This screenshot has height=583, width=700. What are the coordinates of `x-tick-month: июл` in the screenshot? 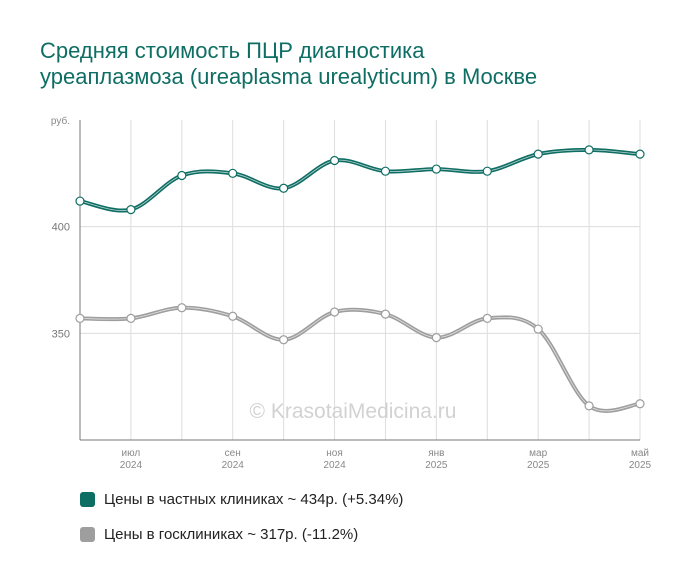 It's located at (131, 453).